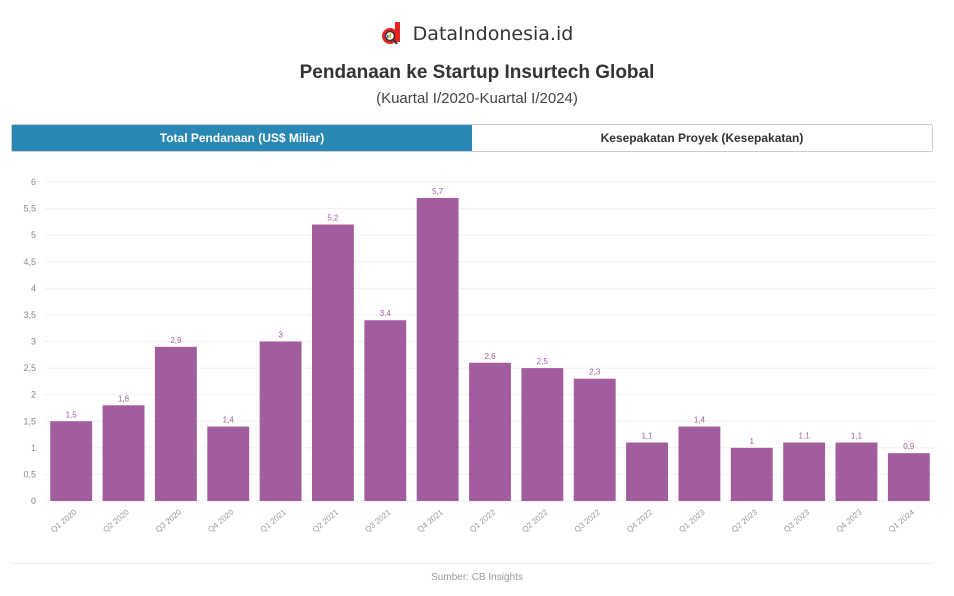 The height and width of the screenshot is (596, 954). What do you see at coordinates (29, 474) in the screenshot?
I see `y-tick-label: 0,5` at bounding box center [29, 474].